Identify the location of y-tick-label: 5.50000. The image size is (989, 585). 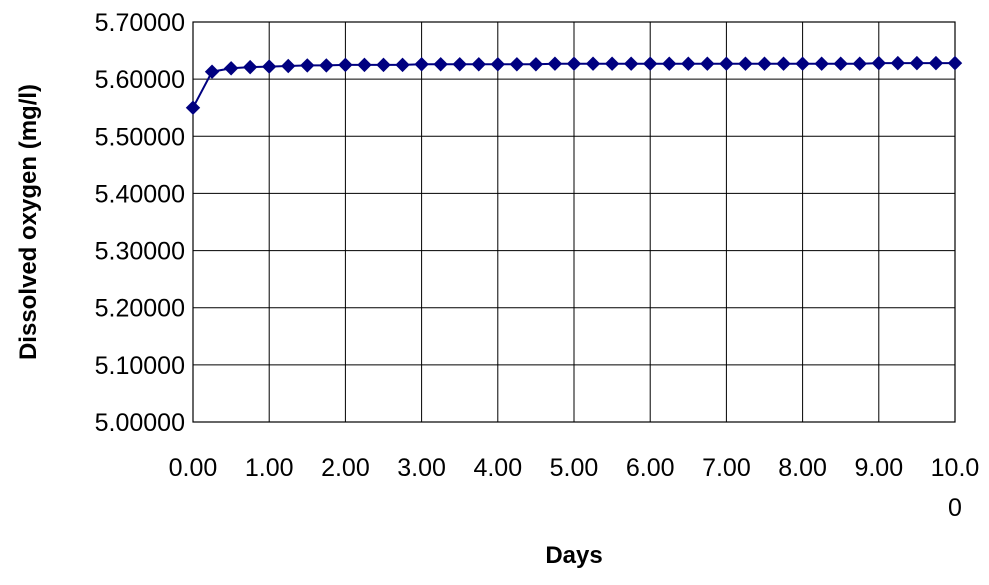
(140, 137).